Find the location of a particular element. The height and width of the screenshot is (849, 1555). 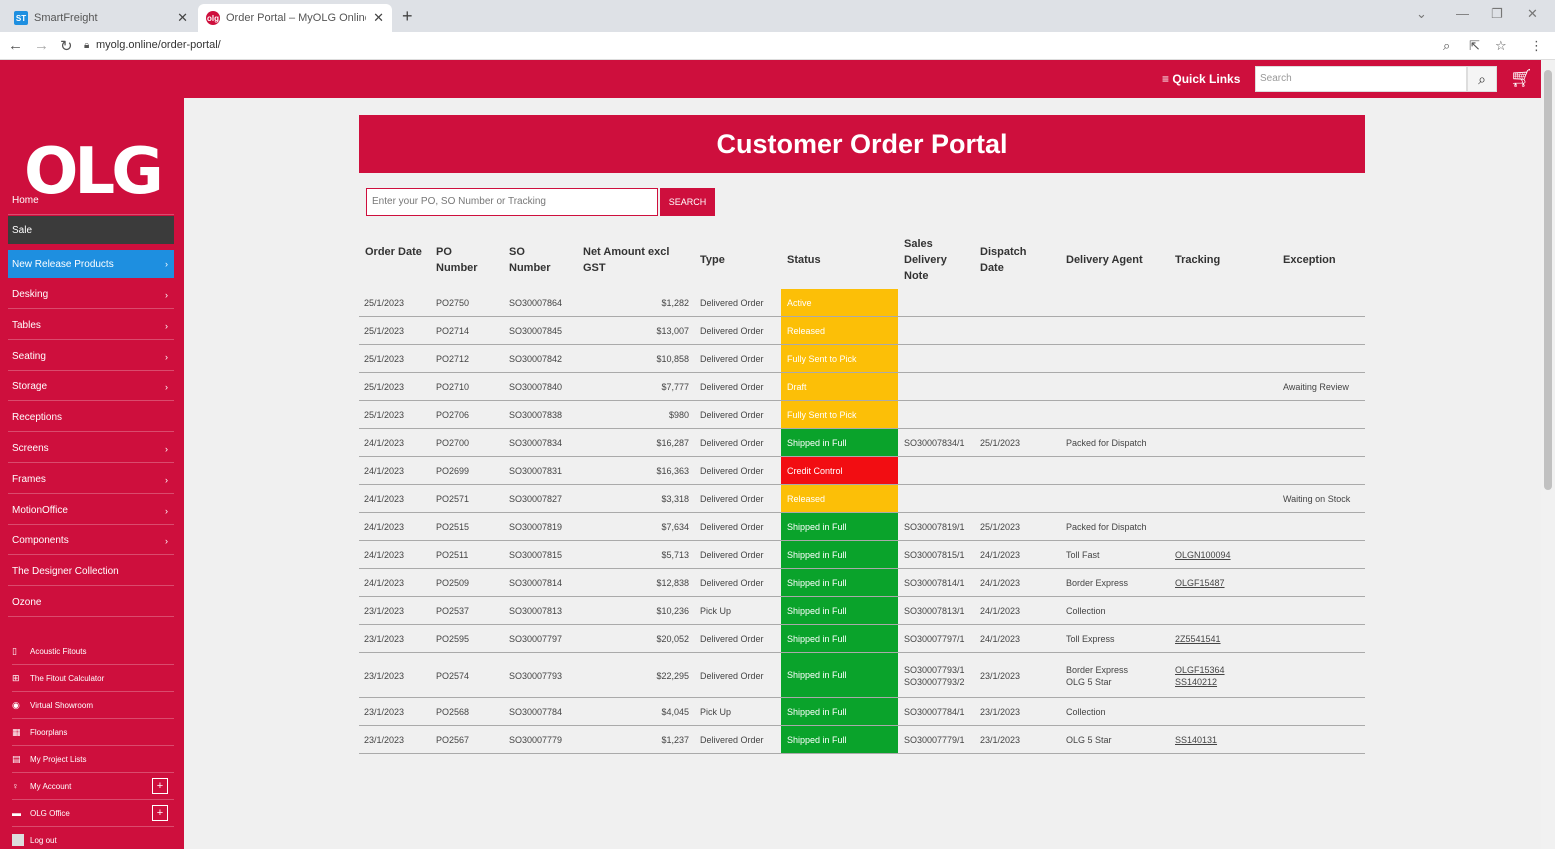

cell-tracking: OLGF15364 SS140212 is located at coordinates (1200, 675).